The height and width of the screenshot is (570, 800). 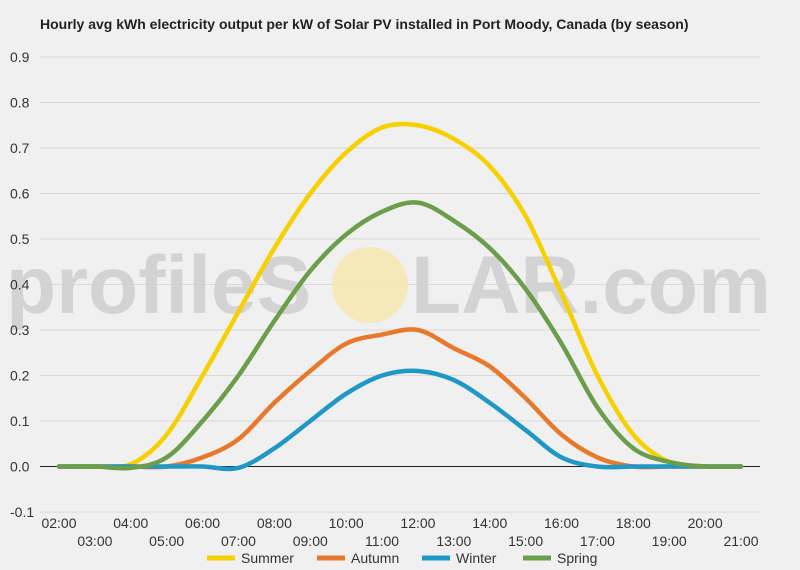 I want to click on x-tick-label: 04:00, so click(x=130, y=523).